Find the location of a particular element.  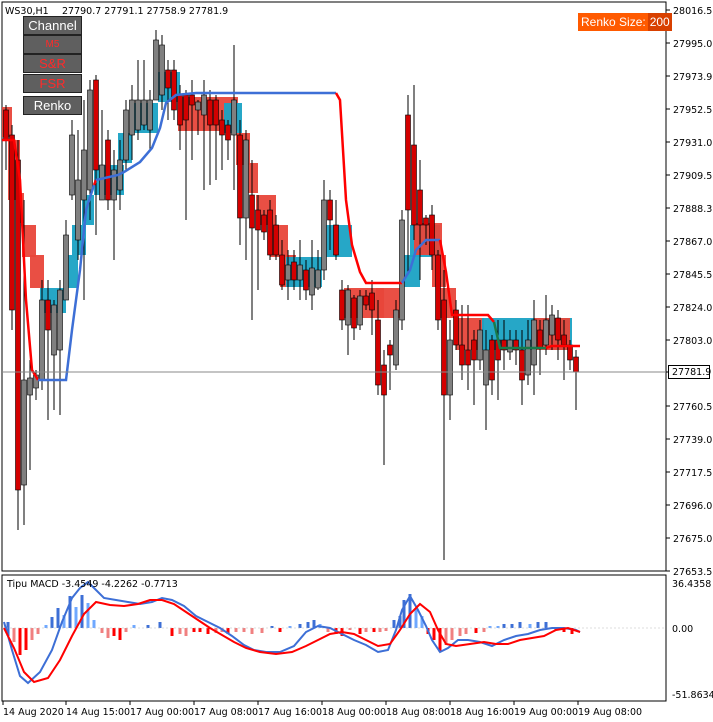

price-tick-label: 27867.0 is located at coordinates (692, 242).